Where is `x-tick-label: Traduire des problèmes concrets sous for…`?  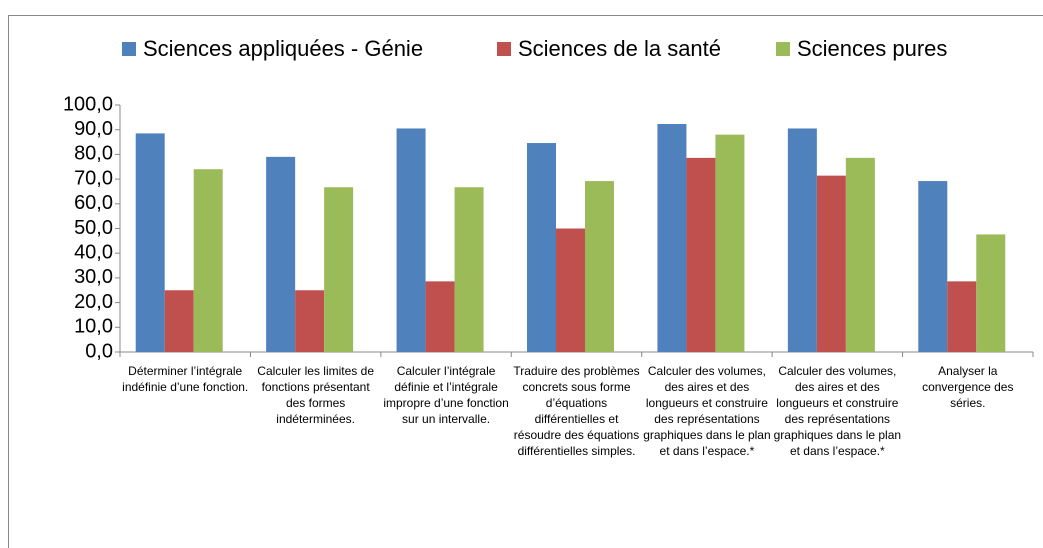
x-tick-label: Traduire des problèmes concrets sous for… is located at coordinates (576, 411).